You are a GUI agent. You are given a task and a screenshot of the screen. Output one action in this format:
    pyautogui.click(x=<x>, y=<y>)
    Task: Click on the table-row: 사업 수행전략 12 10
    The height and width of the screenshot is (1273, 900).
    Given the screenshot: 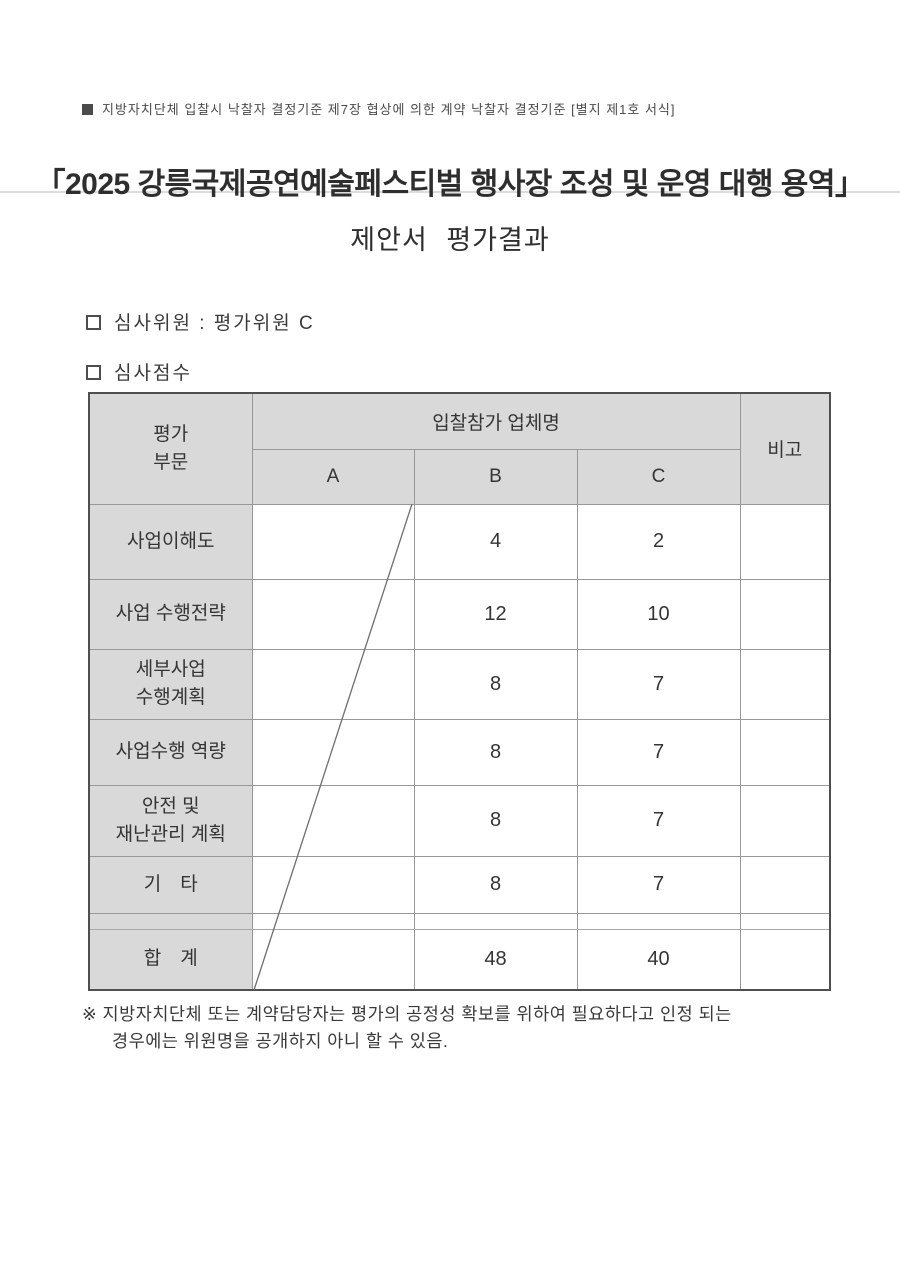 What is the action you would take?
    pyautogui.click(x=459, y=614)
    